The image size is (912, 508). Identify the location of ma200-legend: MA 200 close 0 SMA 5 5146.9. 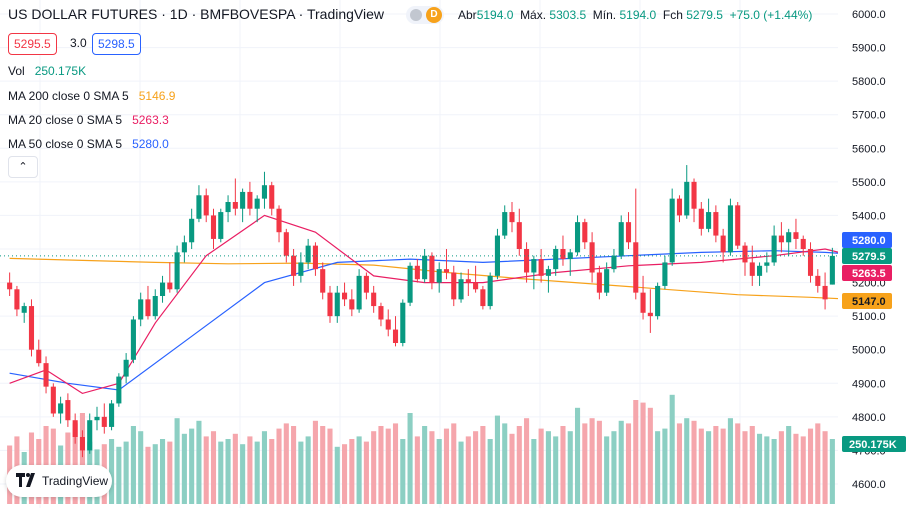
(91, 96).